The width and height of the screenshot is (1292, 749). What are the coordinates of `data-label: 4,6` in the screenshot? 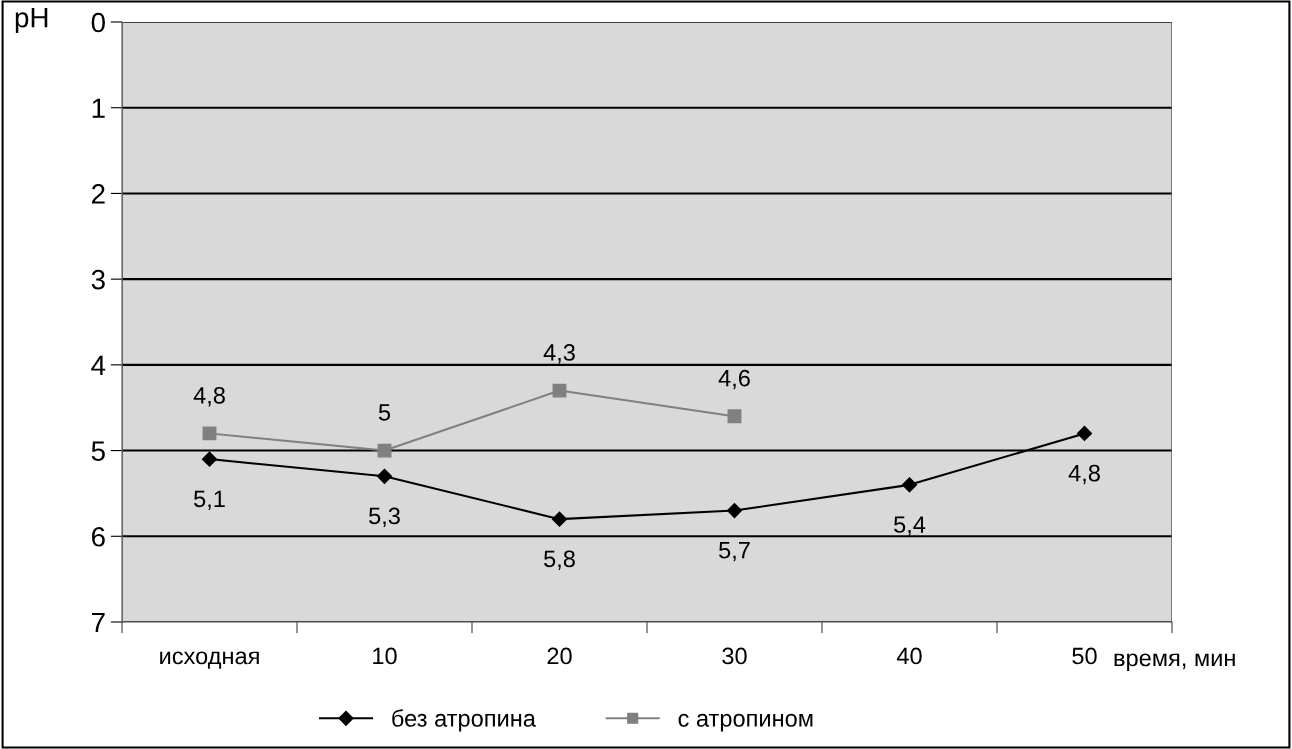 It's located at (734, 379).